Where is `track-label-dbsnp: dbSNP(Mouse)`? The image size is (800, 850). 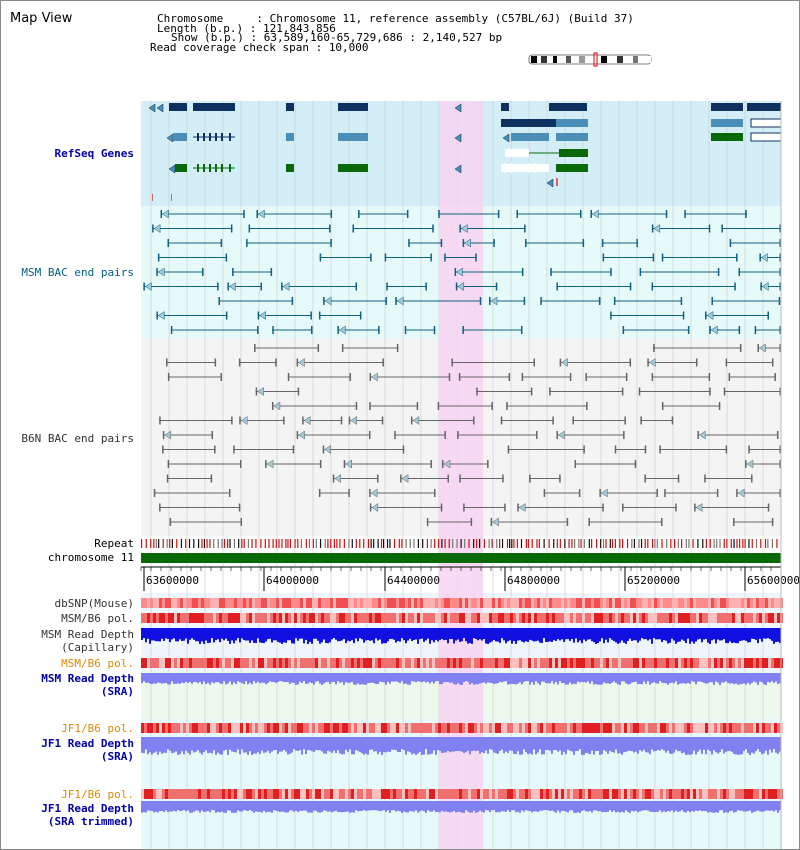 track-label-dbsnp: dbSNP(Mouse) is located at coordinates (94, 603).